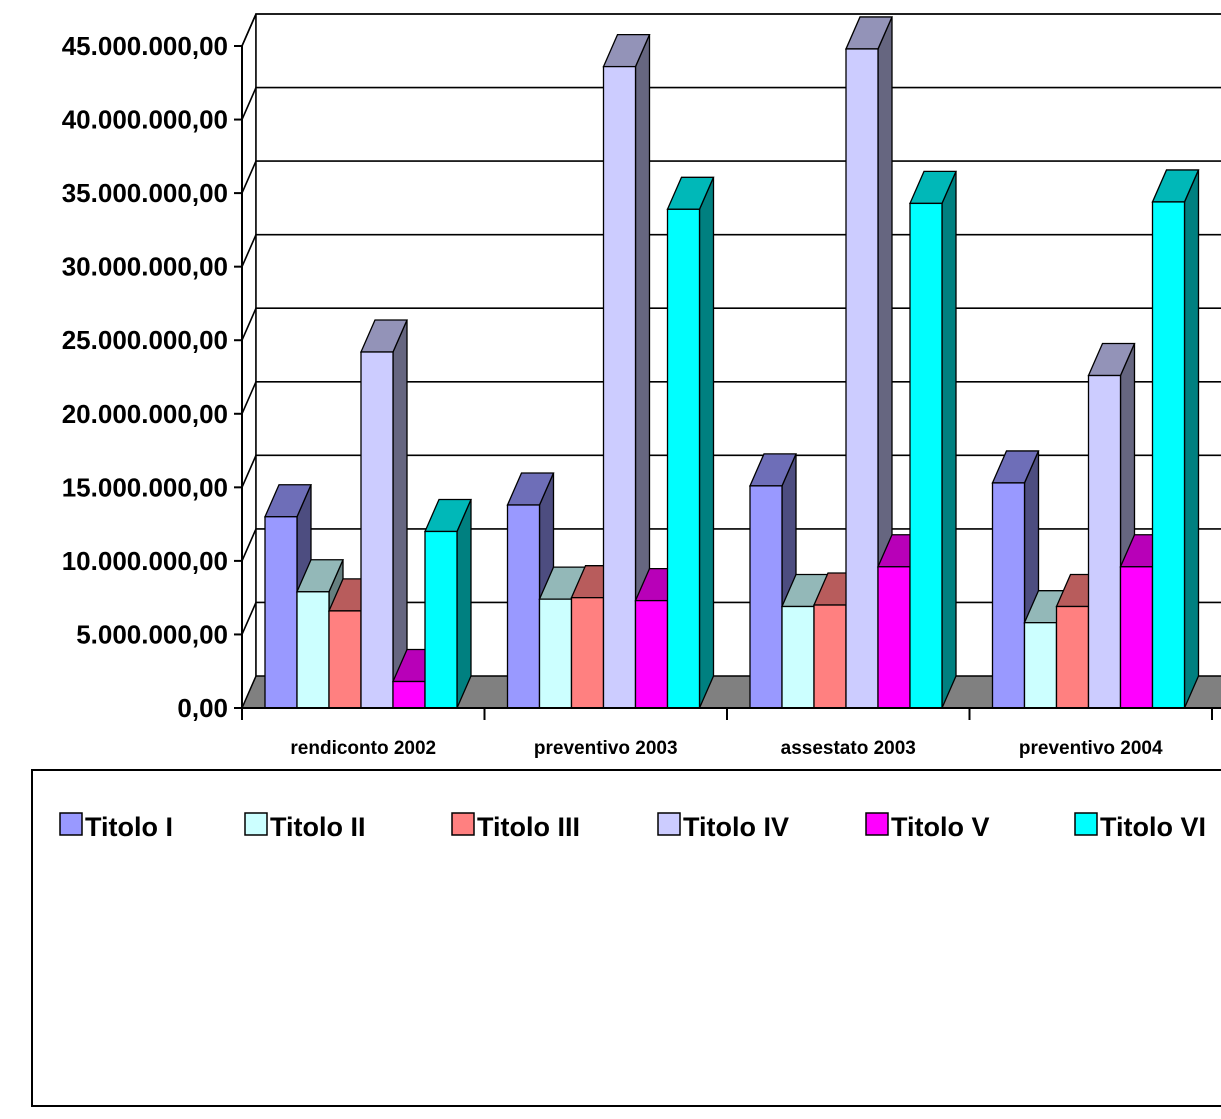 This screenshot has width=1221, height=1119. Describe the element at coordinates (145, 340) in the screenshot. I see `y-tick-label: 25.000.000,00` at that location.